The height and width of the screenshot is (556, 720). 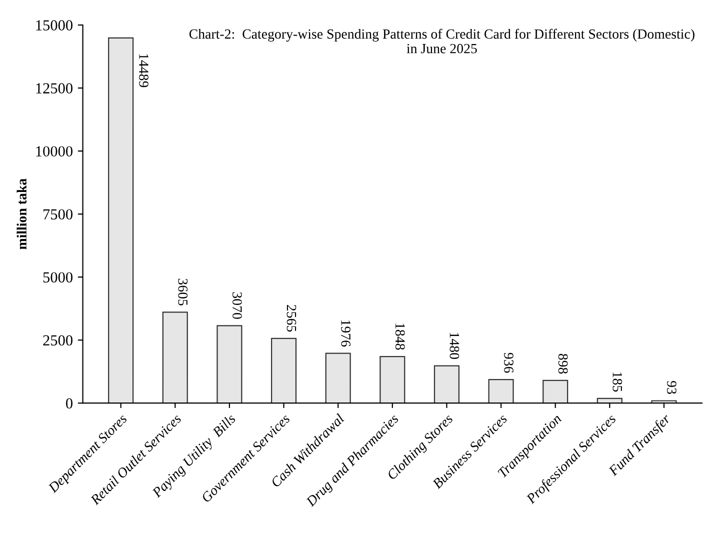 What do you see at coordinates (671, 387) in the screenshot?
I see `data-label: 93` at bounding box center [671, 387].